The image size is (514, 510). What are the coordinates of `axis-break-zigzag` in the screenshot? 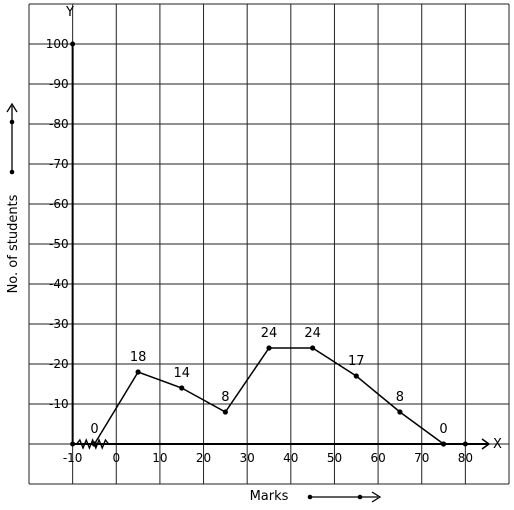 It's located at (93, 444).